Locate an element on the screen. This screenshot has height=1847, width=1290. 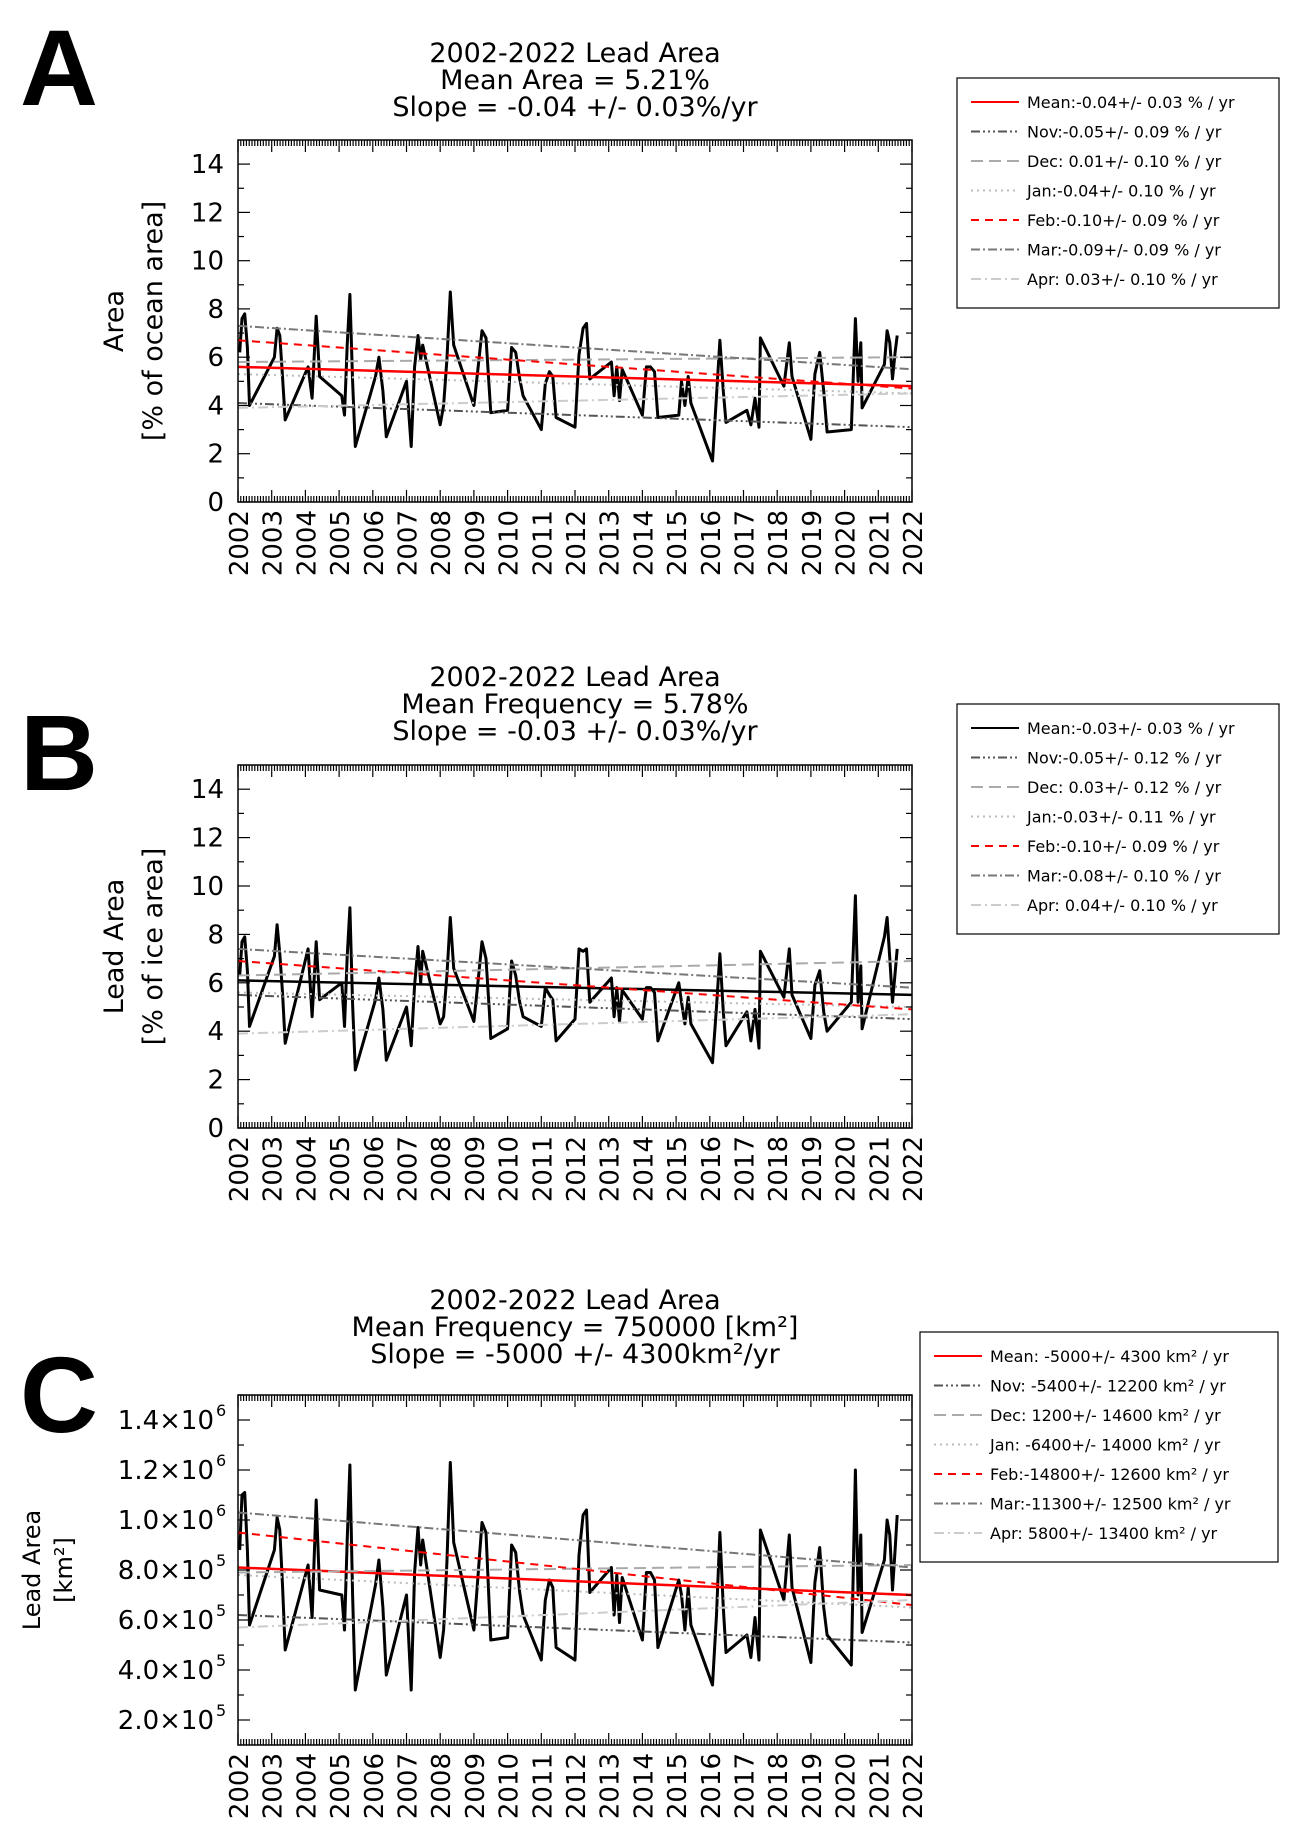
y-tick-label: 4.0×10 is located at coordinates (166, 1671).